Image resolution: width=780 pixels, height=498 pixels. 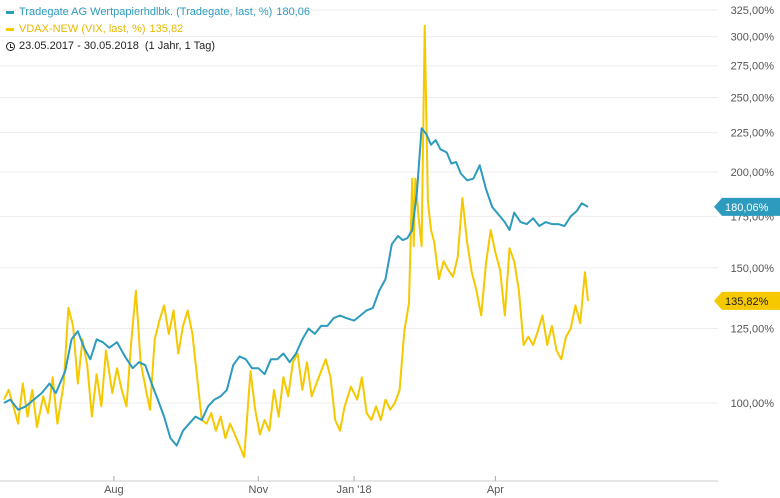 I want to click on x-tick-label: Jan '18, so click(x=354, y=490).